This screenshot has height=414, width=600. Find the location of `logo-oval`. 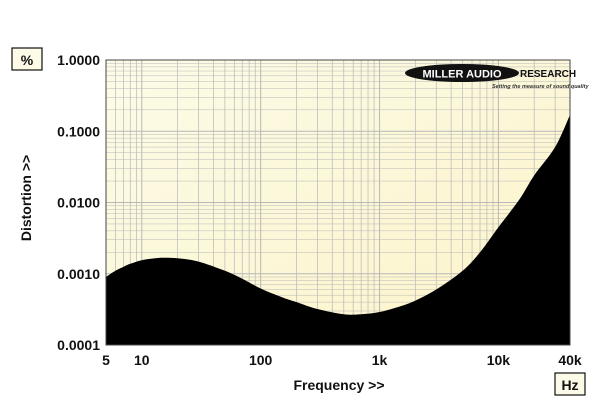

logo-oval is located at coordinates (462, 73).